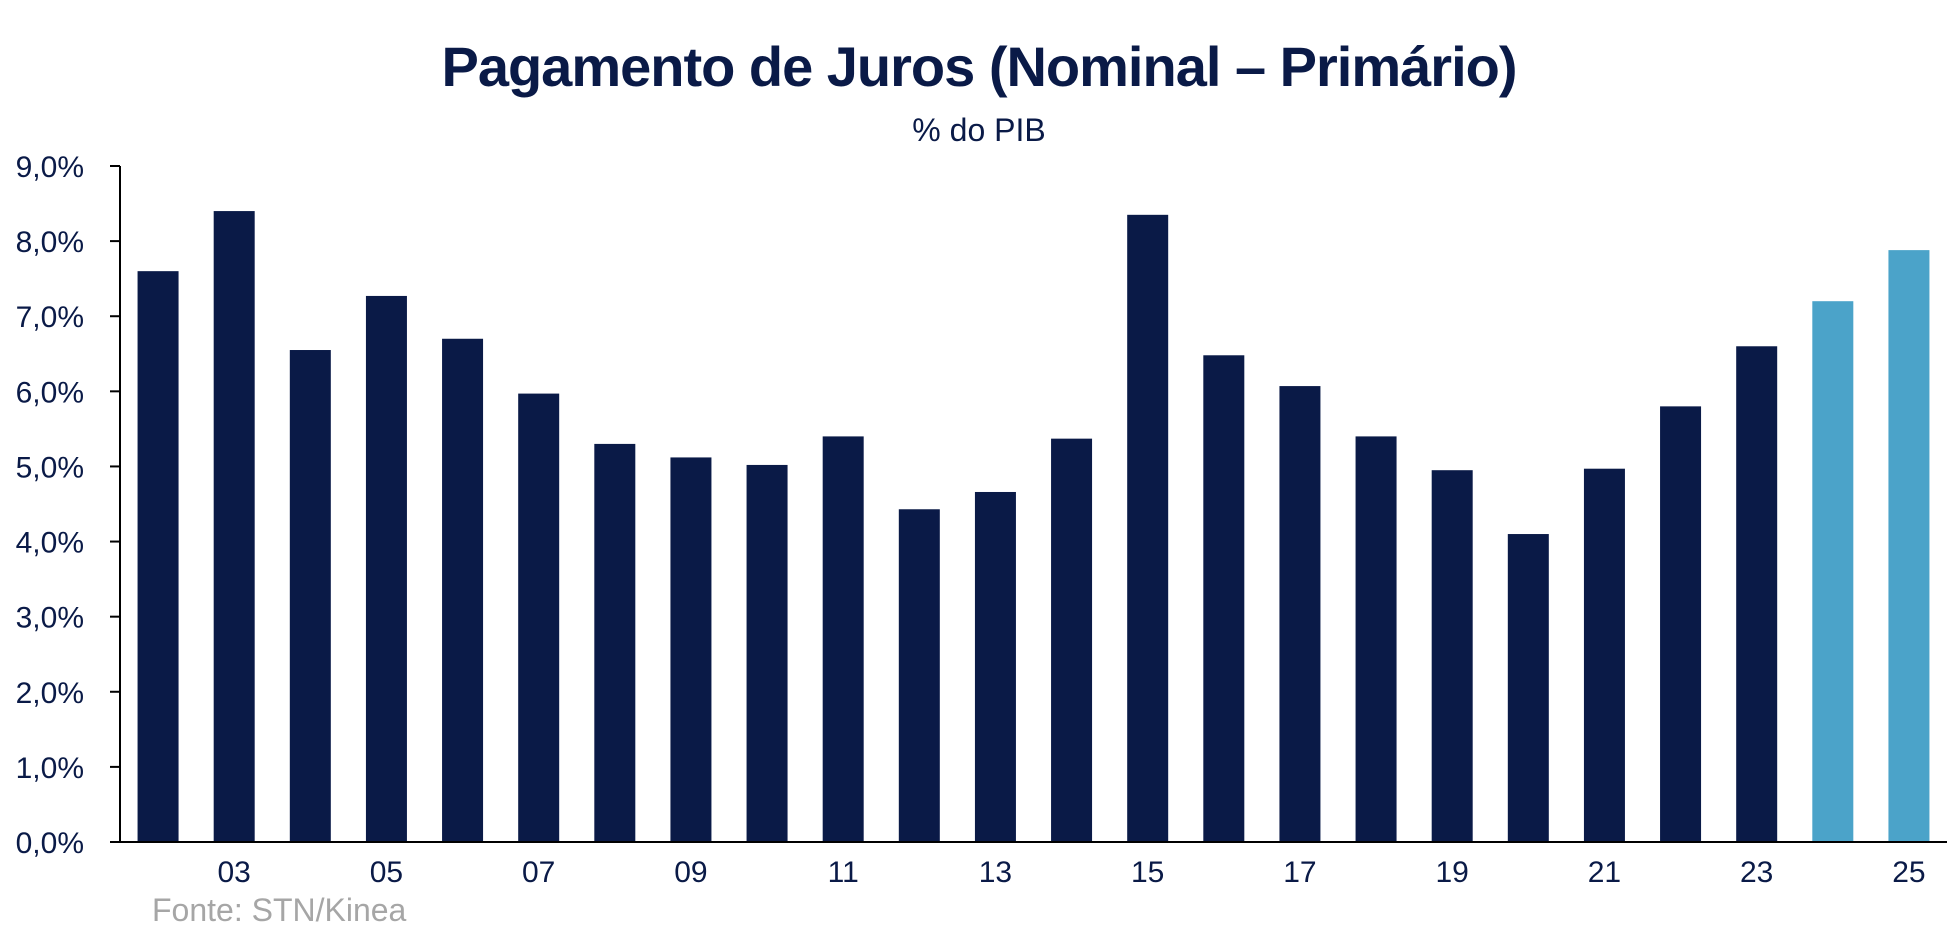 The image size is (1958, 946). I want to click on x-tick-label: 19, so click(1452, 872).